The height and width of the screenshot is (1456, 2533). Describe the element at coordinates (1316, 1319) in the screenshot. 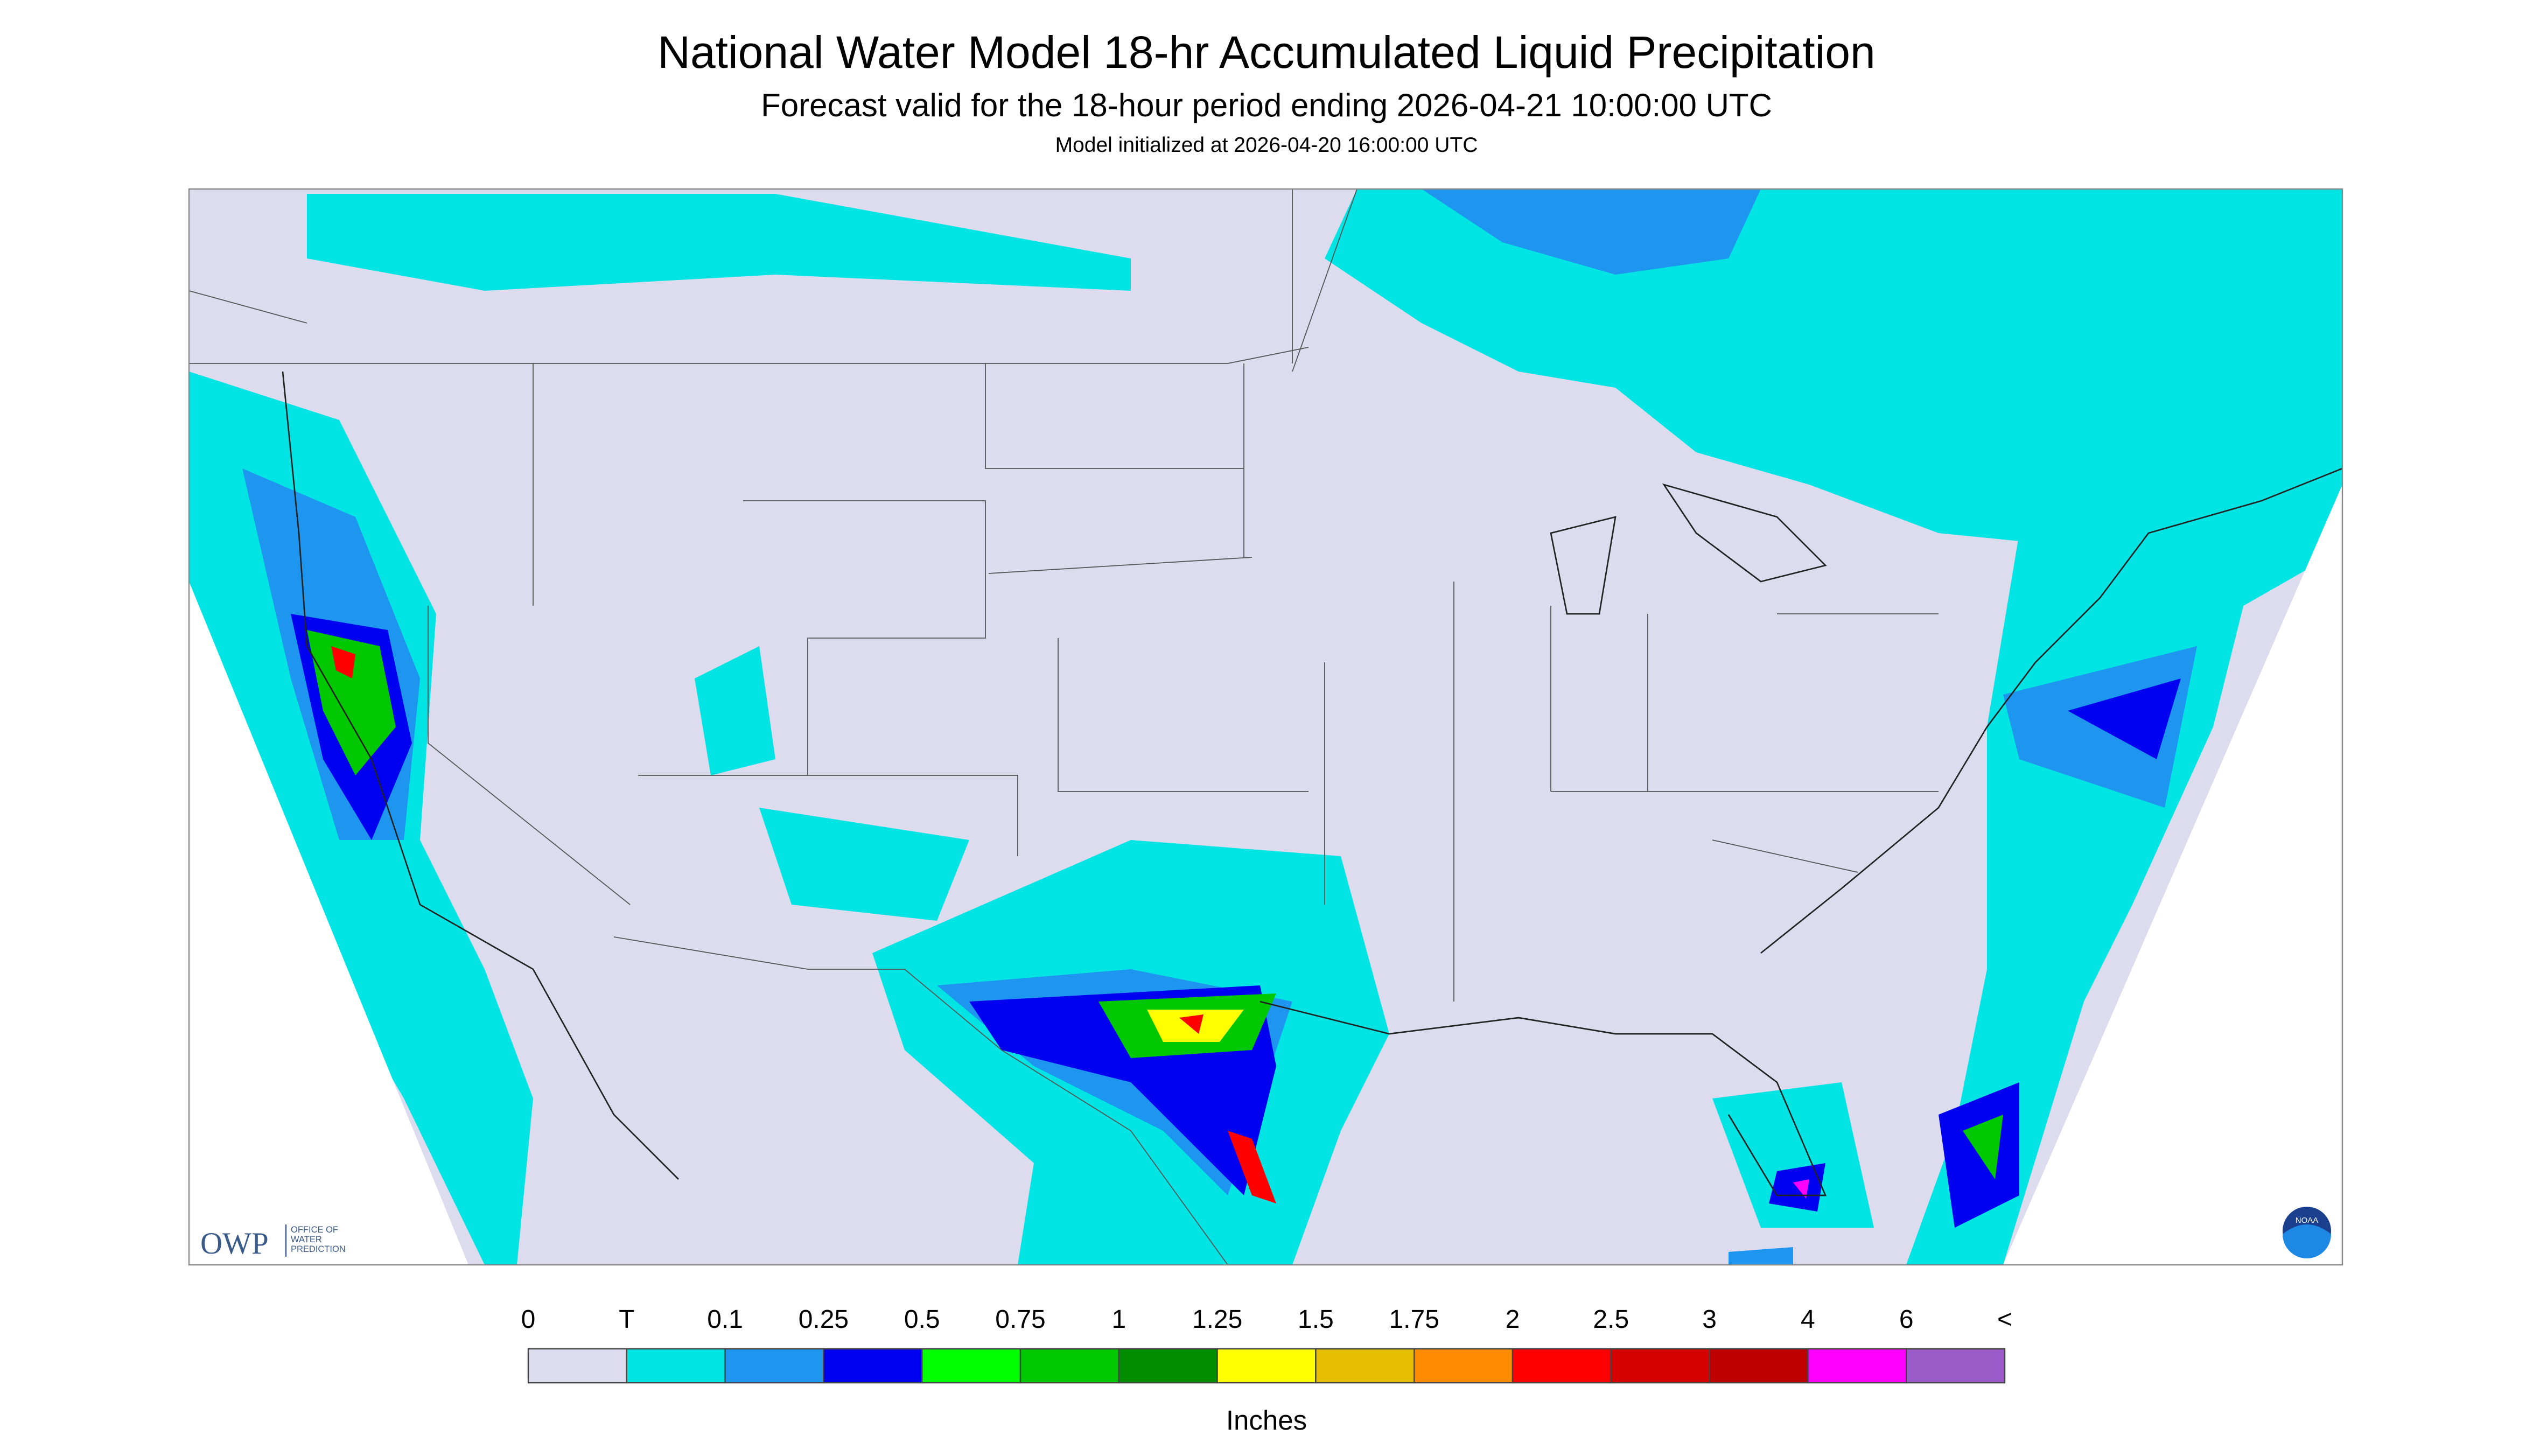

I see `legend-label: 1.5` at that location.